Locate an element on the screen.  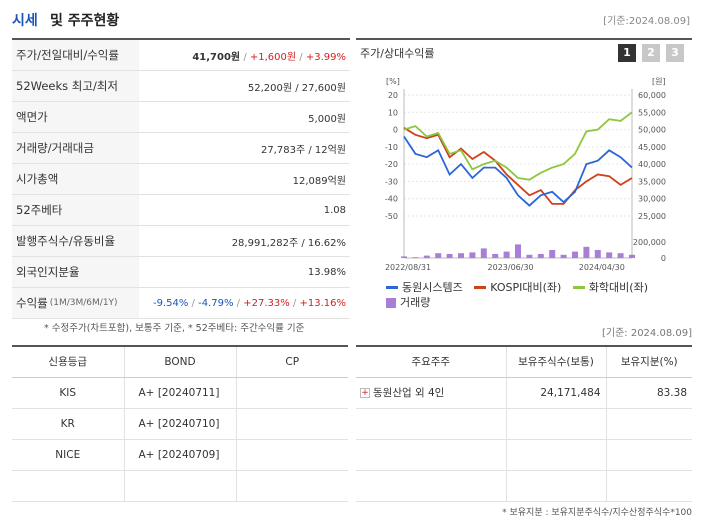
column-header: 주요주주 is located at coordinates (431, 362).